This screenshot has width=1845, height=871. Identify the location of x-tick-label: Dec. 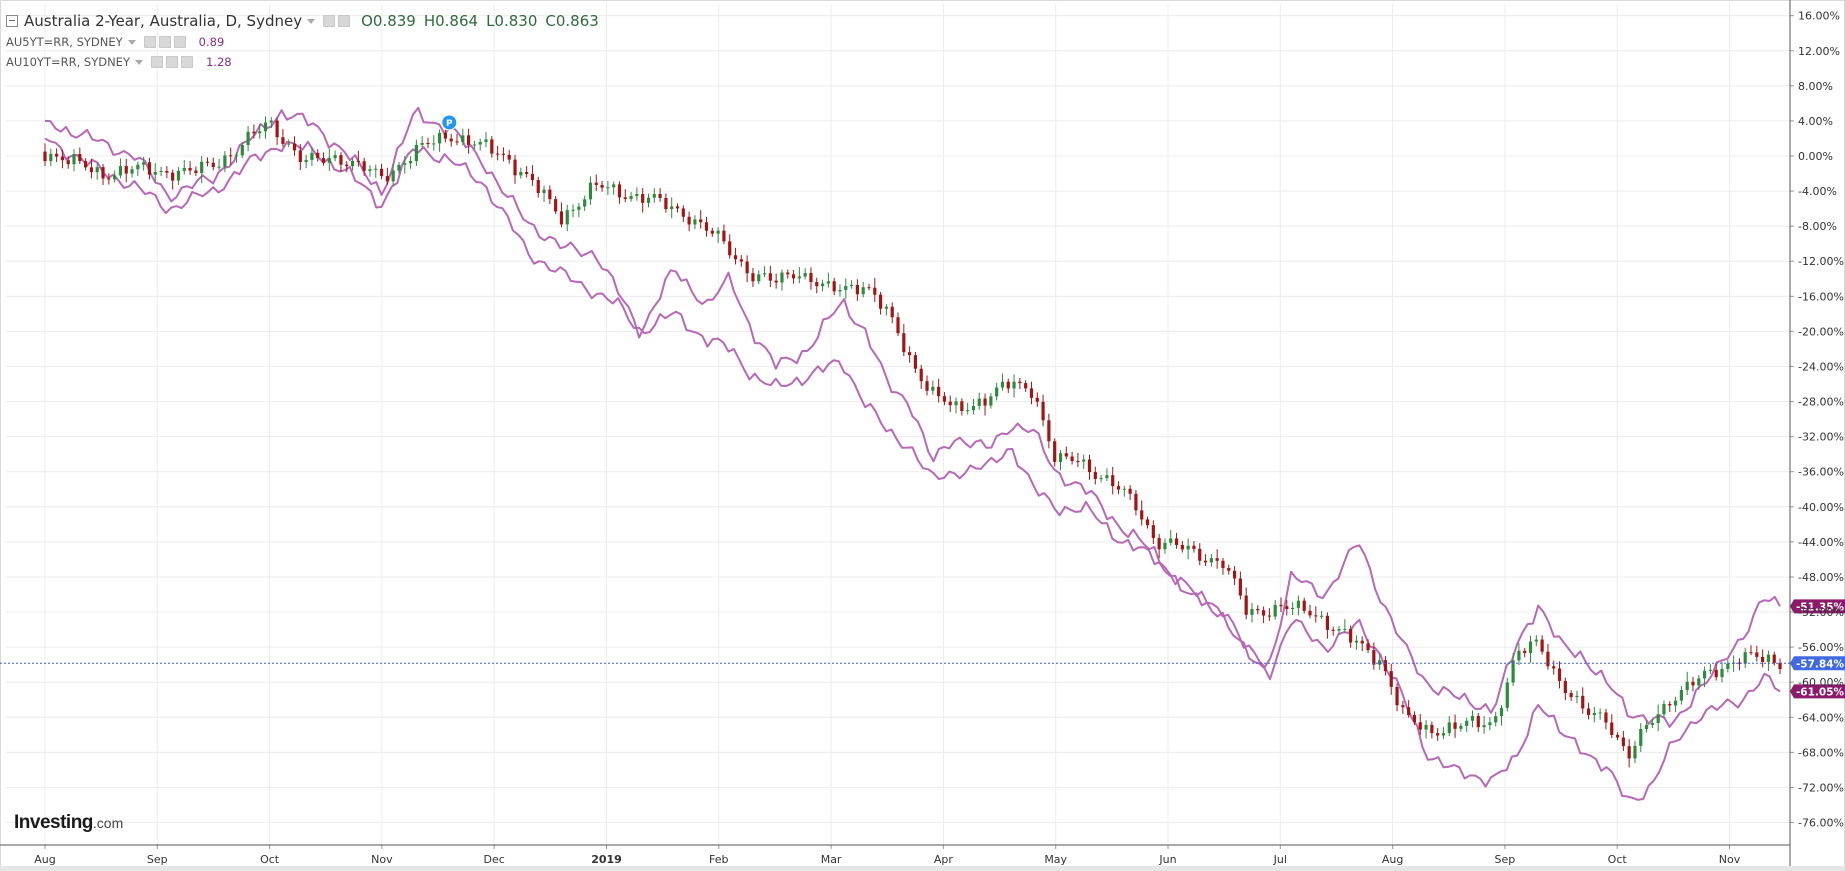
(494, 859).